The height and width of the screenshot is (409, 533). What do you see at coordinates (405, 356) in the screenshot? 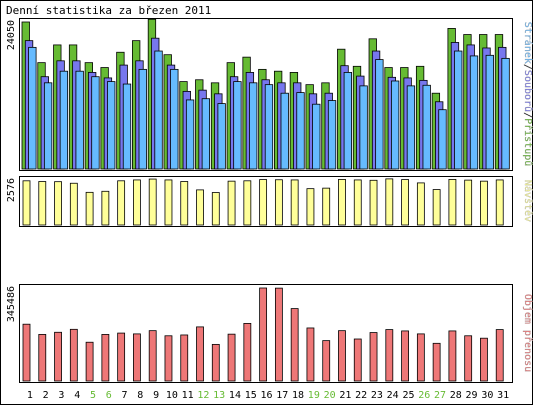
I see `bar-volume-Objem přenosu-25` at bounding box center [405, 356].